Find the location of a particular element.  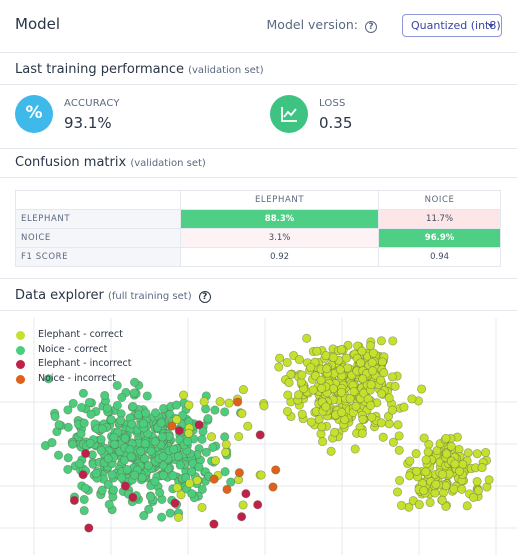

legend-item: Noice - correct is located at coordinates (74, 351).